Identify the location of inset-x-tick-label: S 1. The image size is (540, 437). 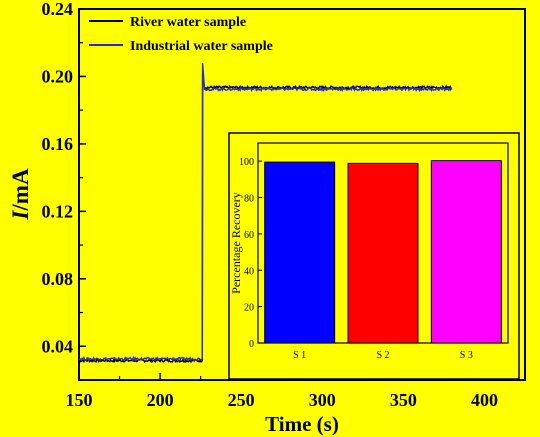
(299, 355).